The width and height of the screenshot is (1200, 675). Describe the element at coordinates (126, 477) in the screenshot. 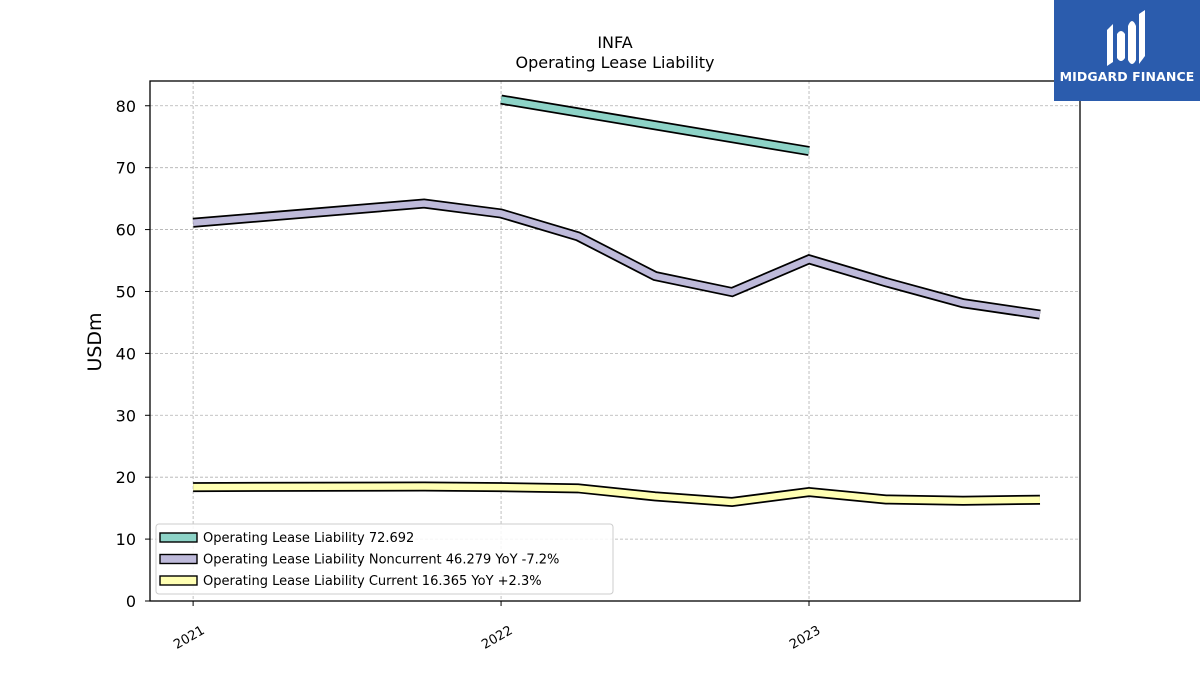

I see `y-tick-label: 20` at that location.